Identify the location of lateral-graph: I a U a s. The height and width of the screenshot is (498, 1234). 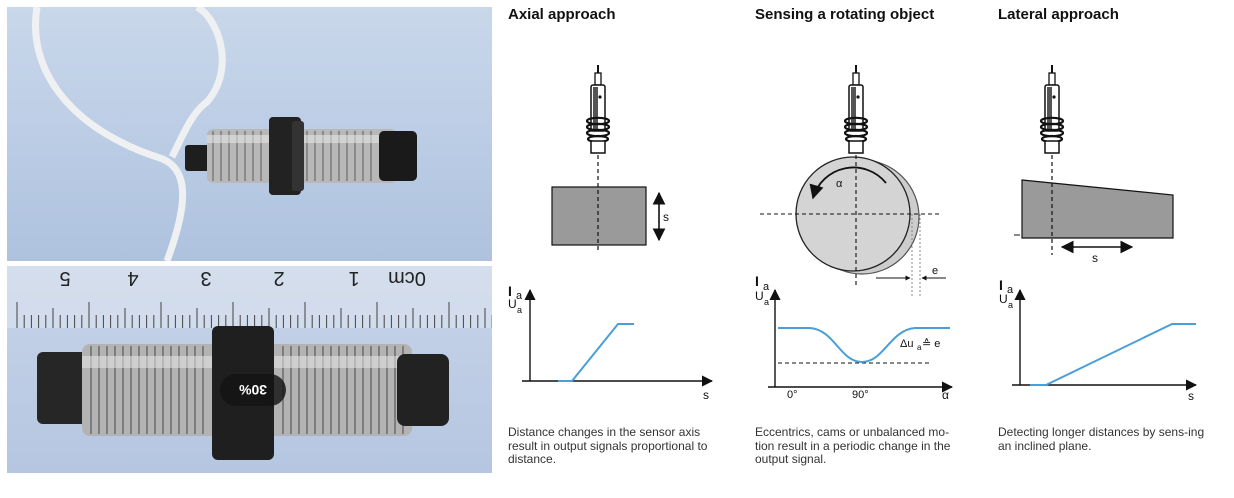
(1098, 340).